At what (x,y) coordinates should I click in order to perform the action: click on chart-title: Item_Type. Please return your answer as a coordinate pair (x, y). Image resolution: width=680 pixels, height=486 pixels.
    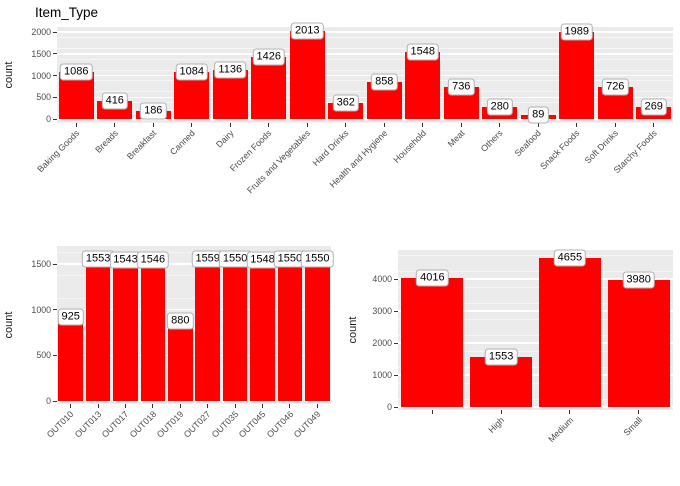
    Looking at the image, I should click on (67, 12).